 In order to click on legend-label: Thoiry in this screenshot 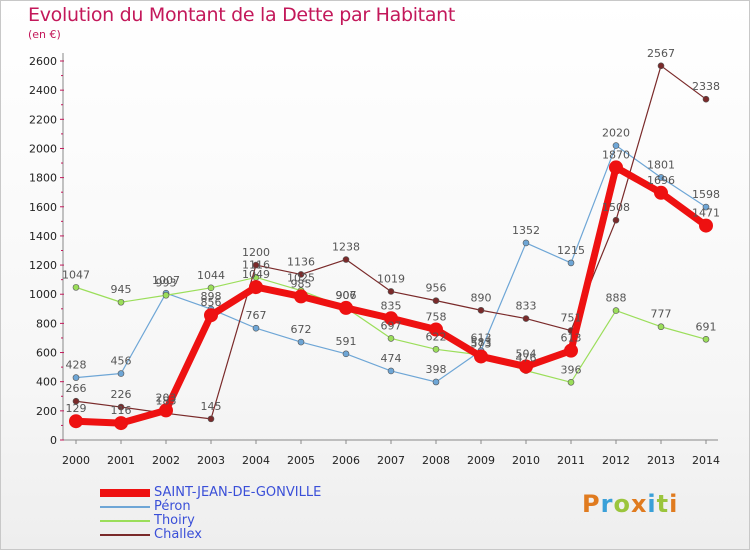, I will do `click(174, 520)`.